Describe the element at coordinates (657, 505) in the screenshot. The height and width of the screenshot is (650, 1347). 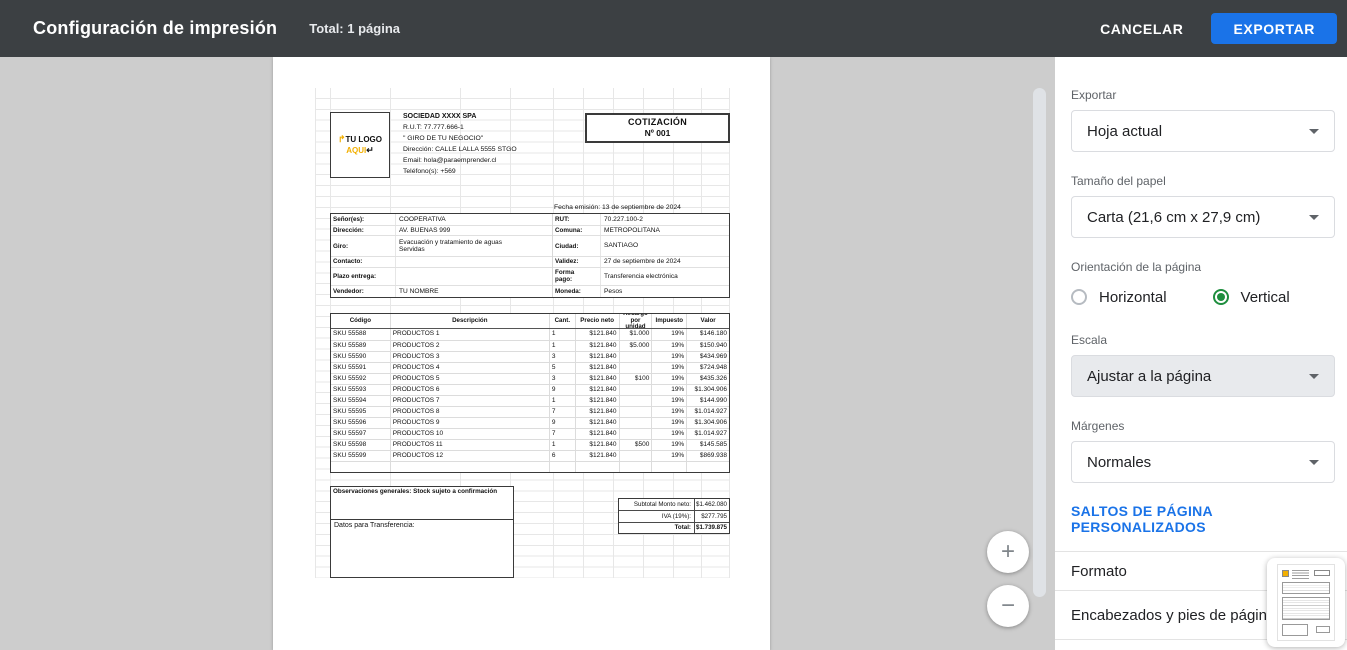
I see `totals-label: Subtotal Monto neto:` at that location.